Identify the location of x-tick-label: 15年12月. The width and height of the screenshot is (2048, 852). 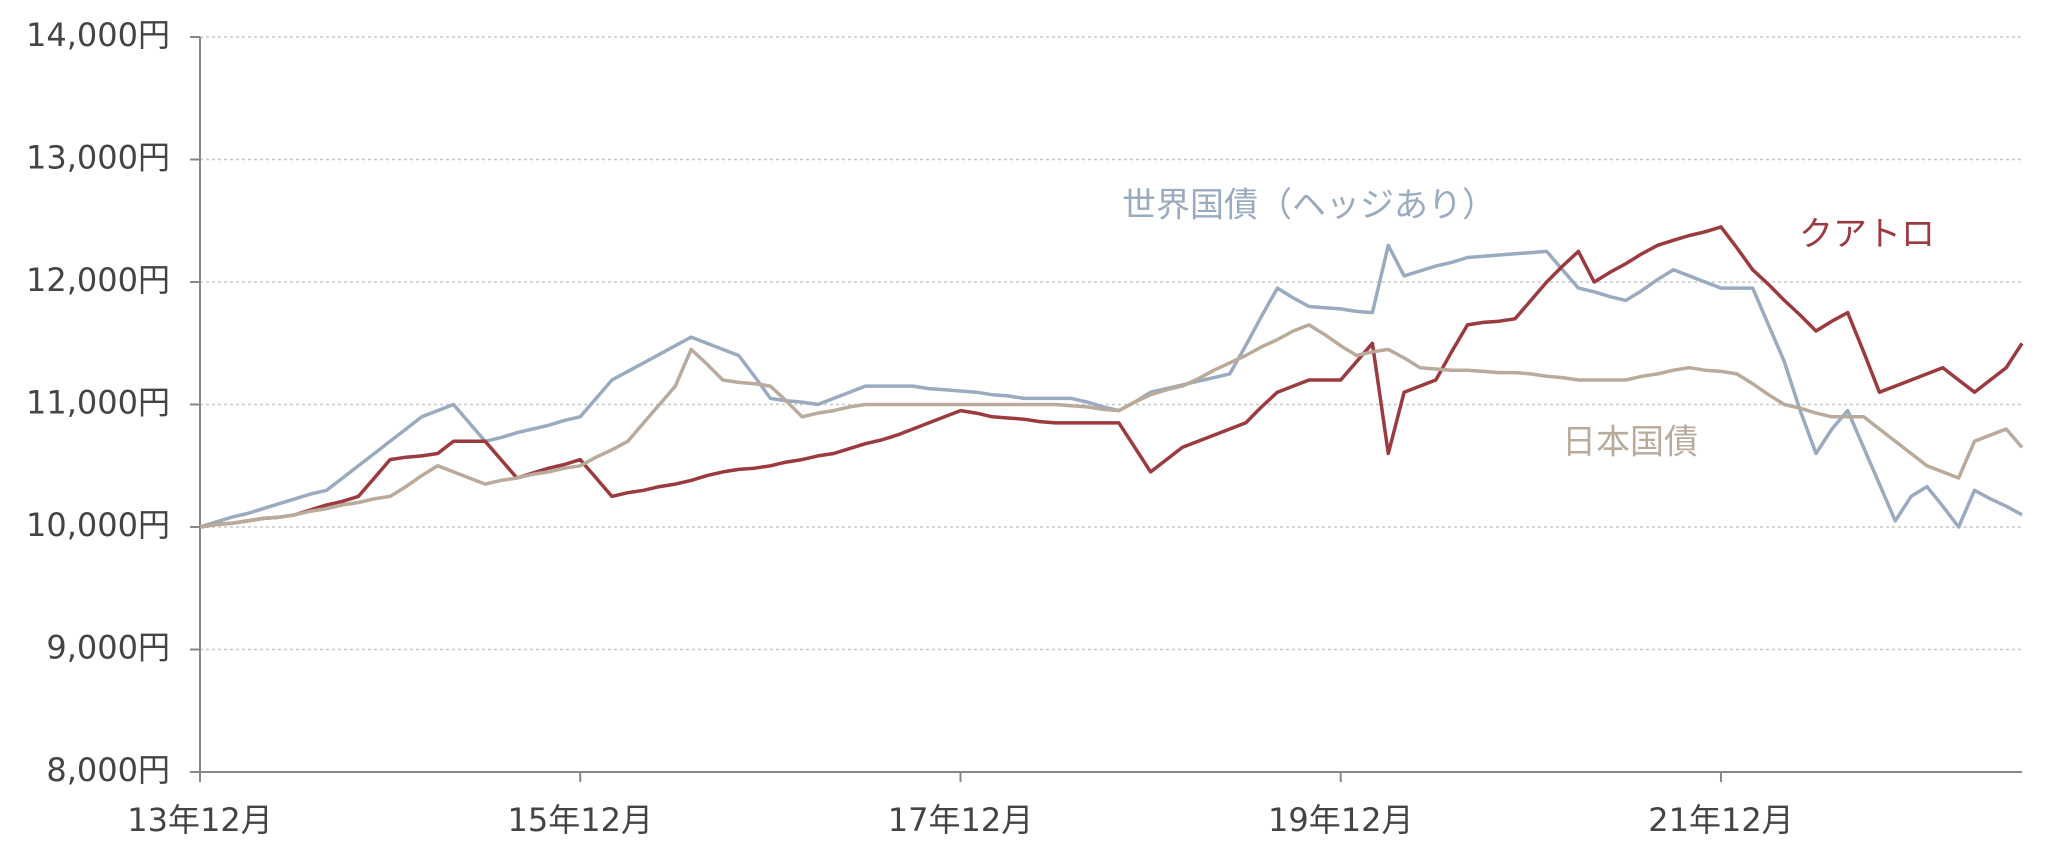
(580, 820).